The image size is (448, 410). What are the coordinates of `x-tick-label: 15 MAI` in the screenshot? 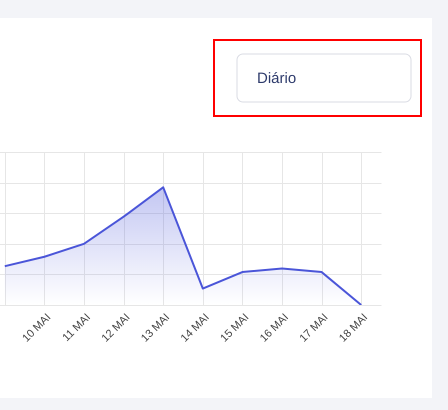 It's located at (235, 328).